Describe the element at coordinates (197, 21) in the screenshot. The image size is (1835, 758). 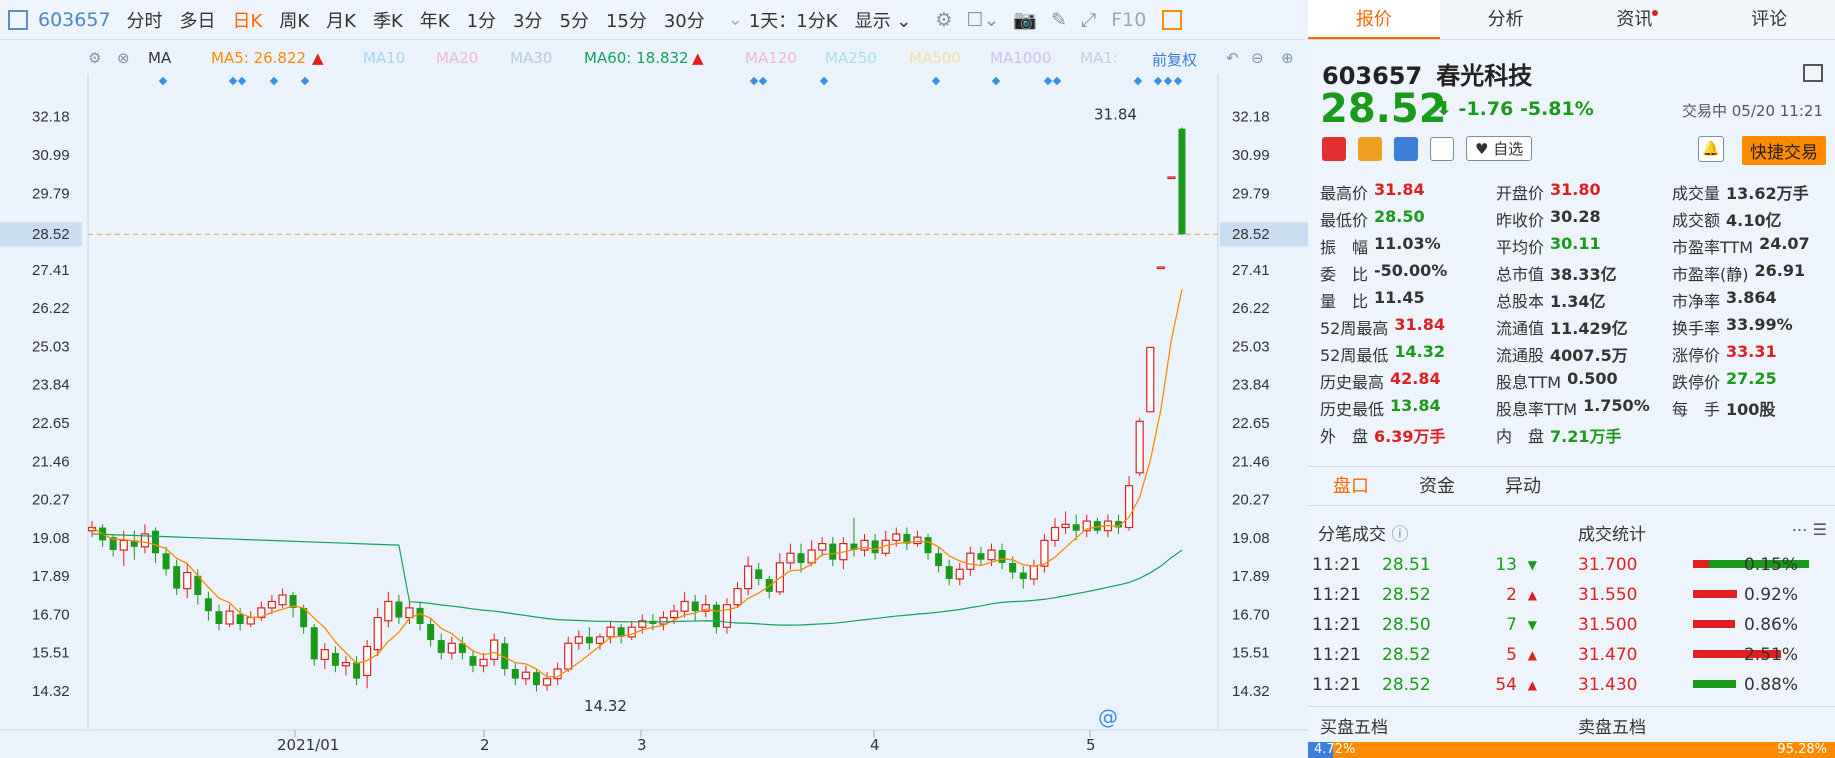
I see `period-tab: 多日` at that location.